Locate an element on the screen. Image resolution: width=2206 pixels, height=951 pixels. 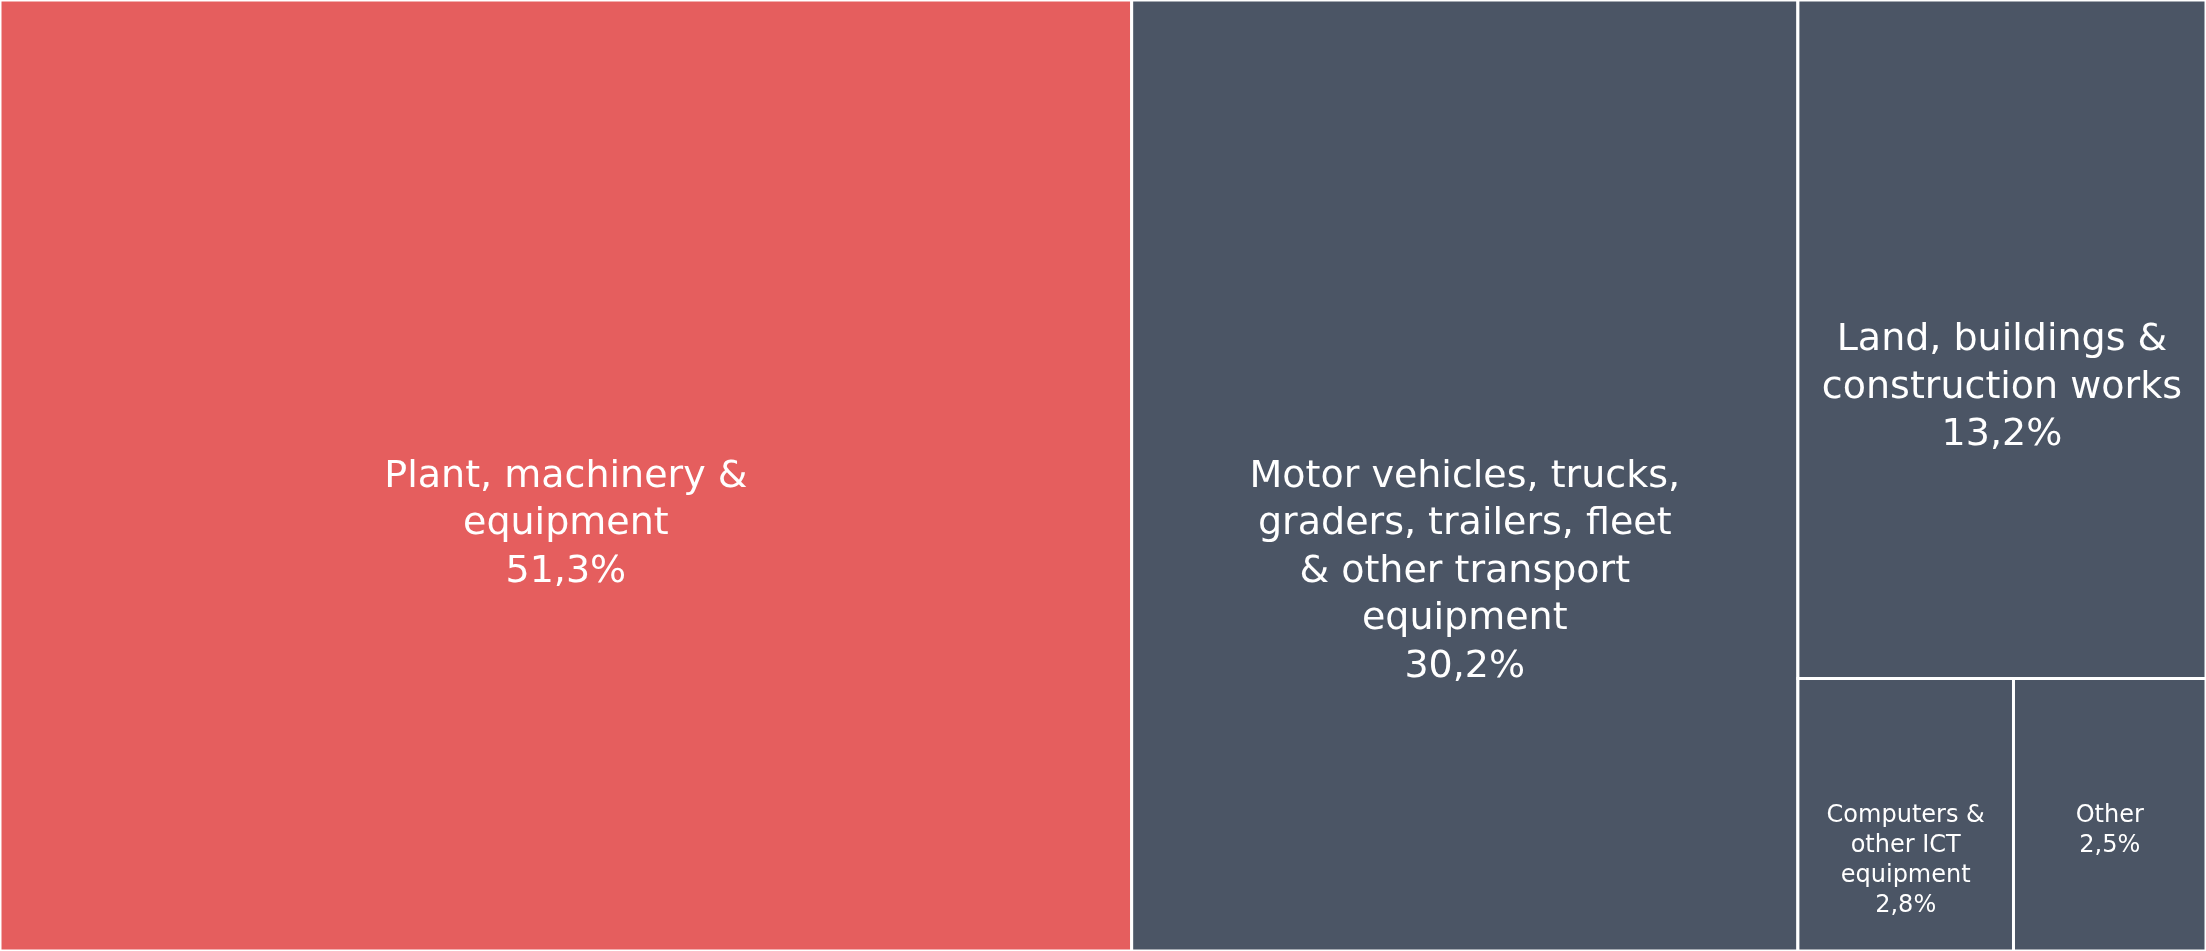
data-label: 2,8% is located at coordinates (1906, 903).